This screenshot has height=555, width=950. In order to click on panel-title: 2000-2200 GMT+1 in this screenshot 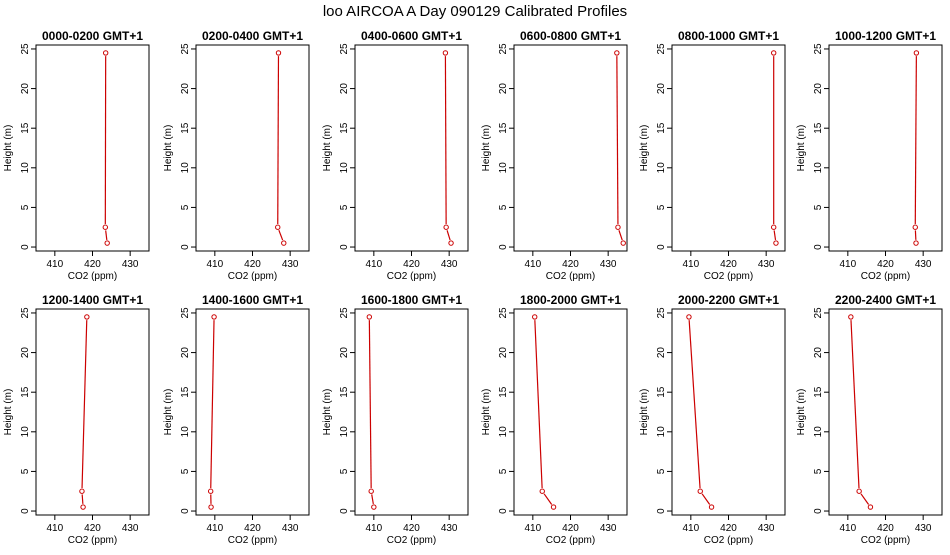, I will do `click(728, 300)`.